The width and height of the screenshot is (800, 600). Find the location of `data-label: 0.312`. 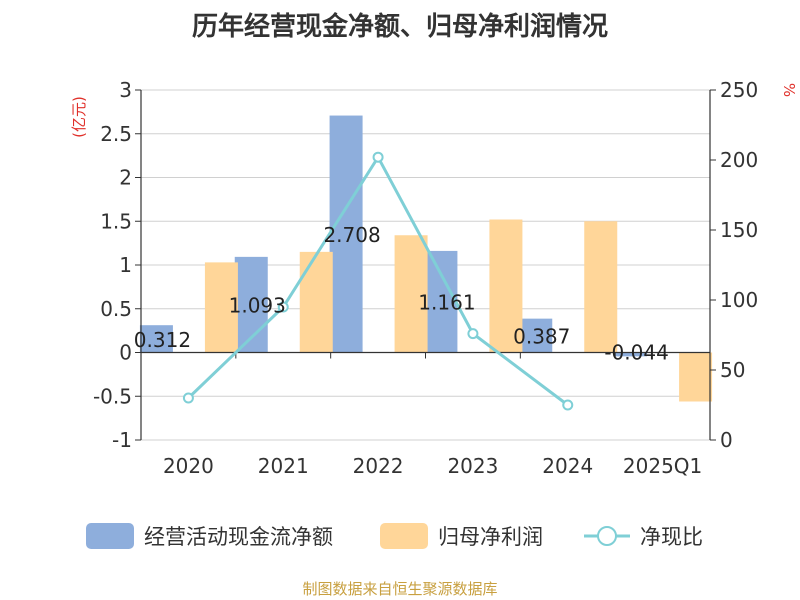

data-label: 0.312 is located at coordinates (162, 340).